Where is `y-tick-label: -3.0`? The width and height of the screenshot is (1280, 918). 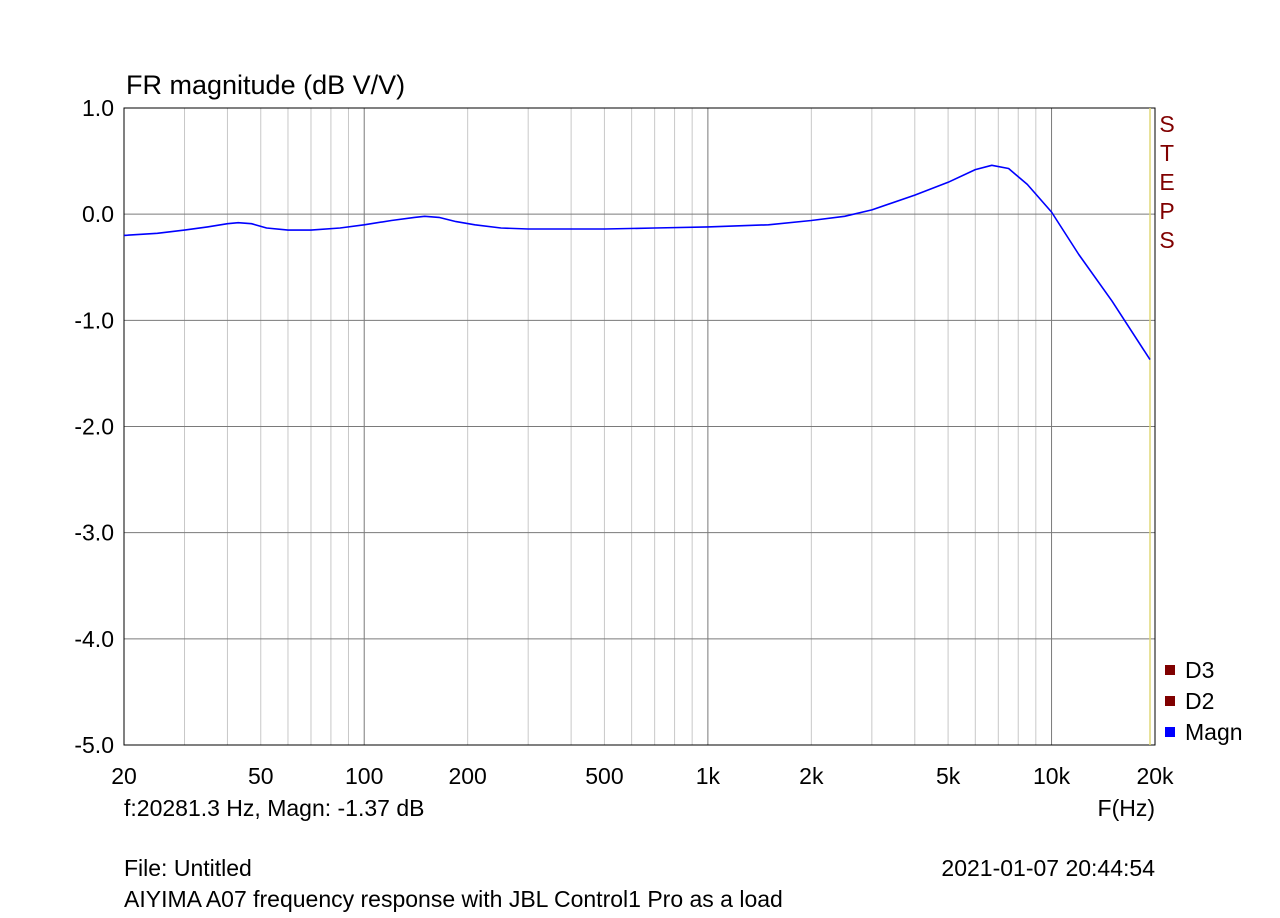 y-tick-label: -3.0 is located at coordinates (94, 533).